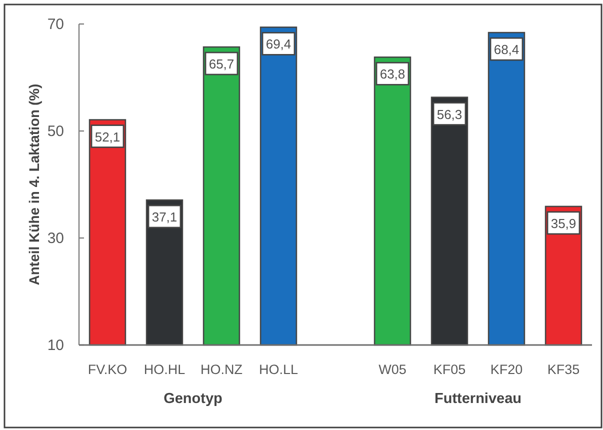 This screenshot has width=603, height=430. I want to click on x-tick-label: FV.KO, so click(108, 369).